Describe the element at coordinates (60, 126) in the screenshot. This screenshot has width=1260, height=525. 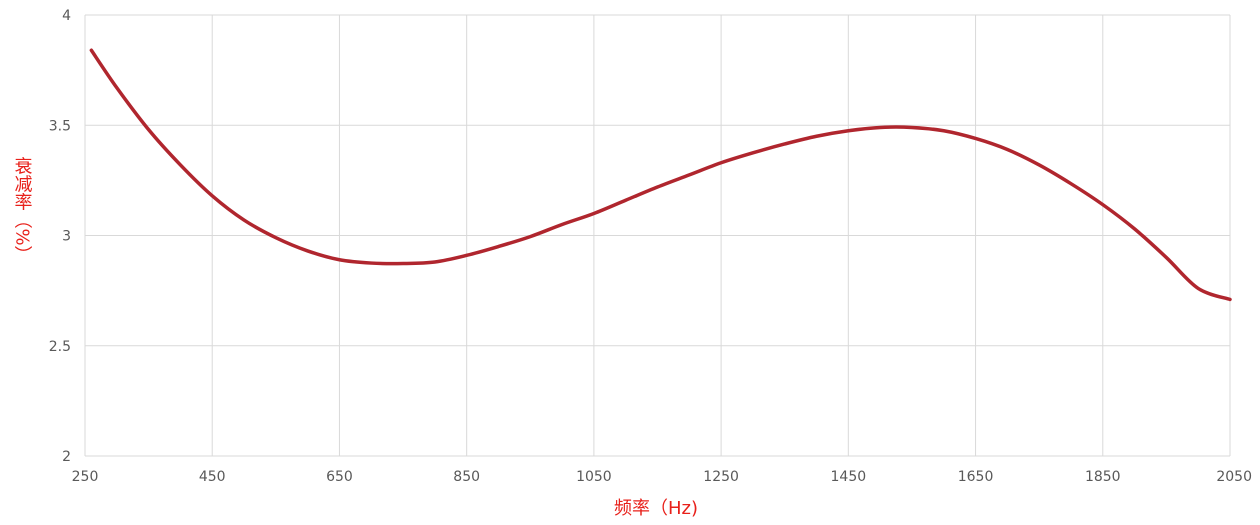
I see `y-tick-label: 3.5` at that location.